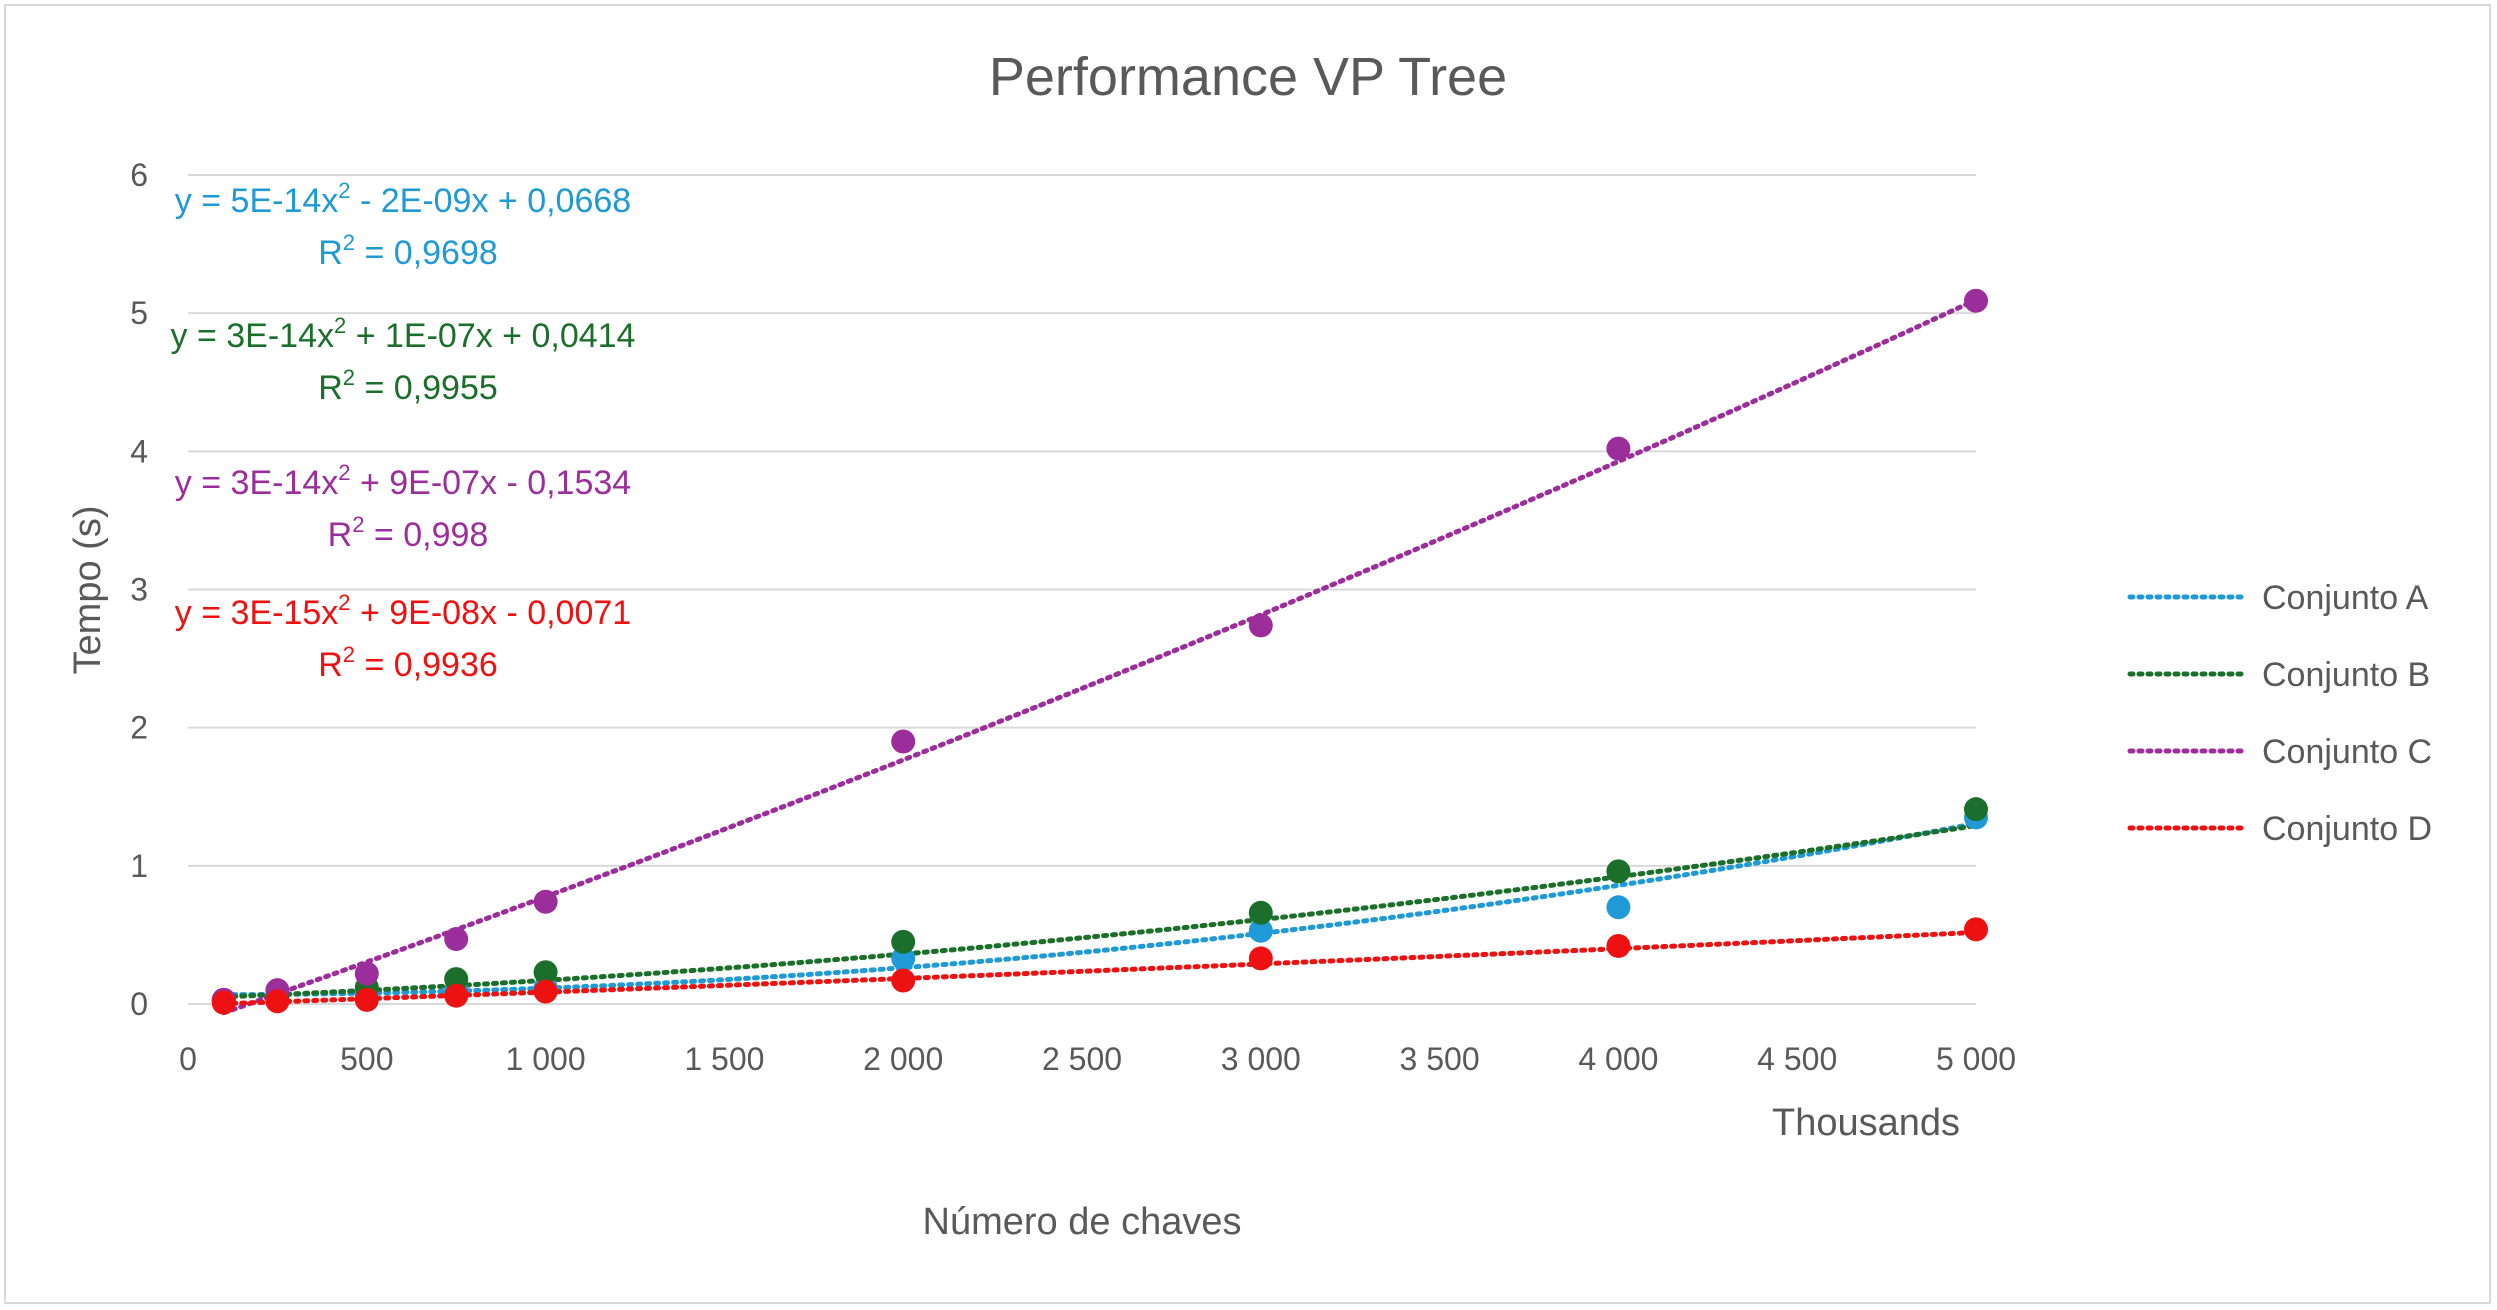  I want to click on x-tick-label: 4 500, so click(1797, 1059).